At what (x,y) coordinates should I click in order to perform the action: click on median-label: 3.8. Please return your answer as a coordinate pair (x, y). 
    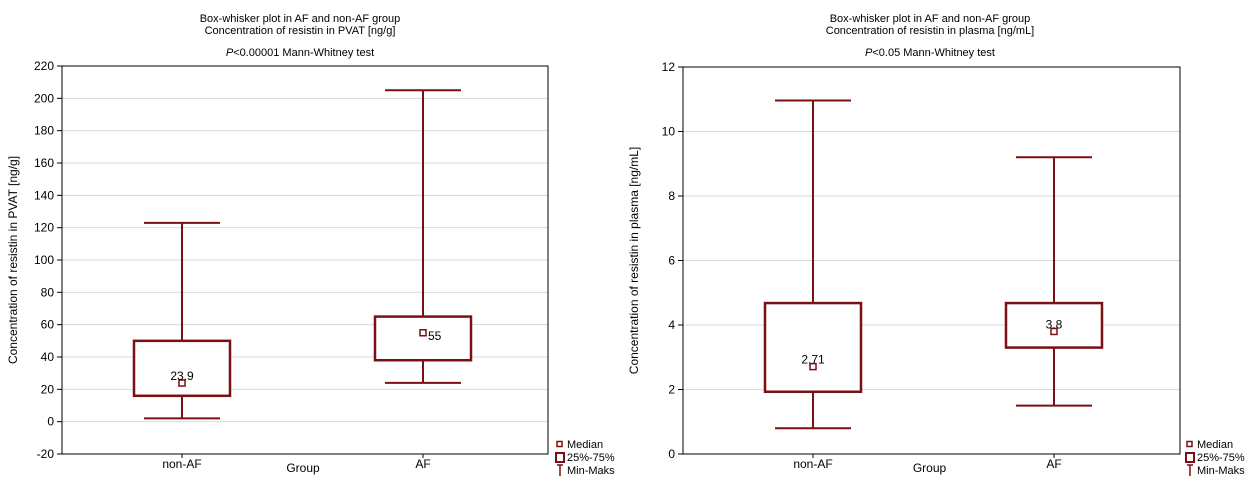
    Looking at the image, I should click on (1054, 324).